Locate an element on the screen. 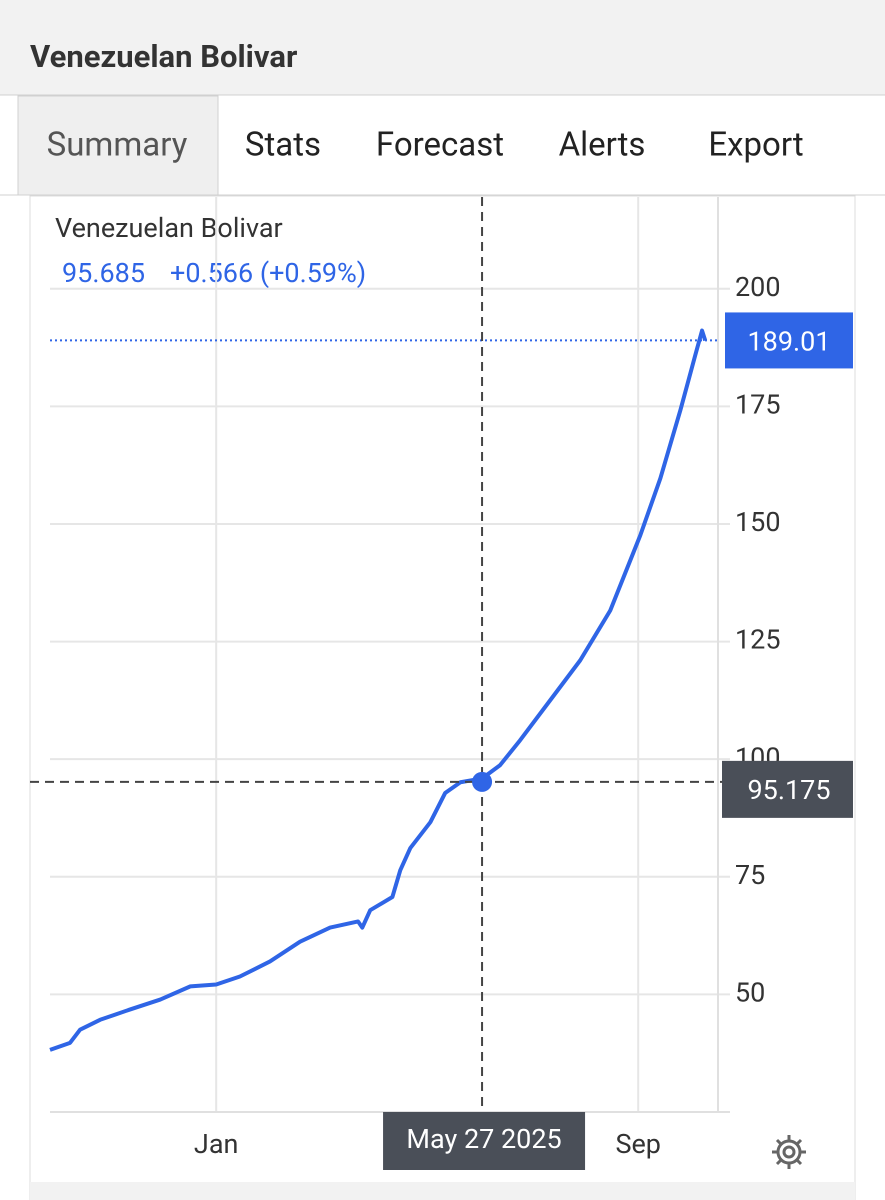  crosshair-date-box is located at coordinates (484, 1141).